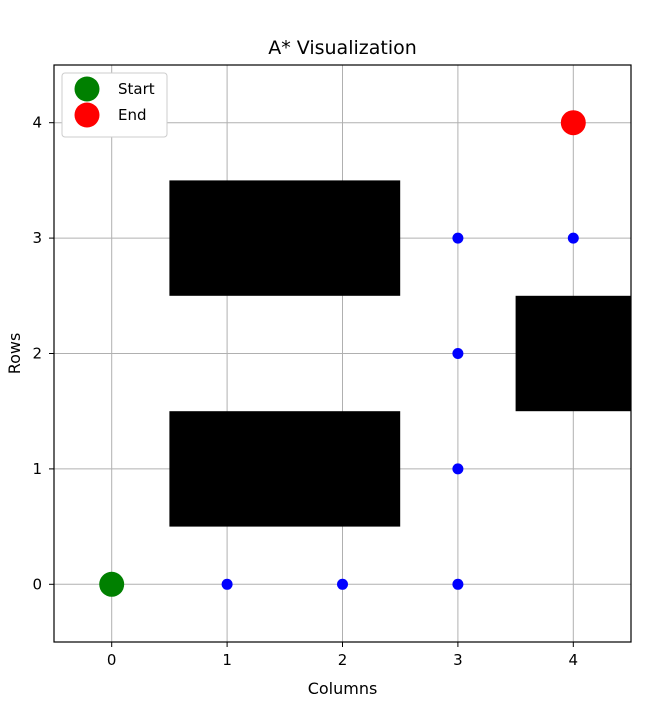 This screenshot has width=672, height=709. I want to click on y-tick-label: 4, so click(37, 123).